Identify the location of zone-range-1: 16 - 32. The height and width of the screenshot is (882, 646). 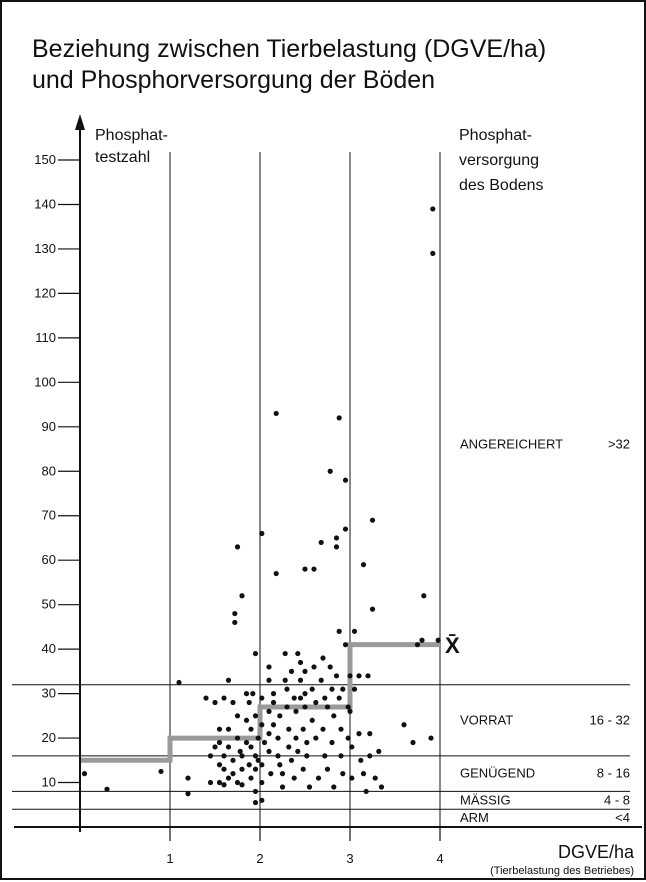
(610, 719).